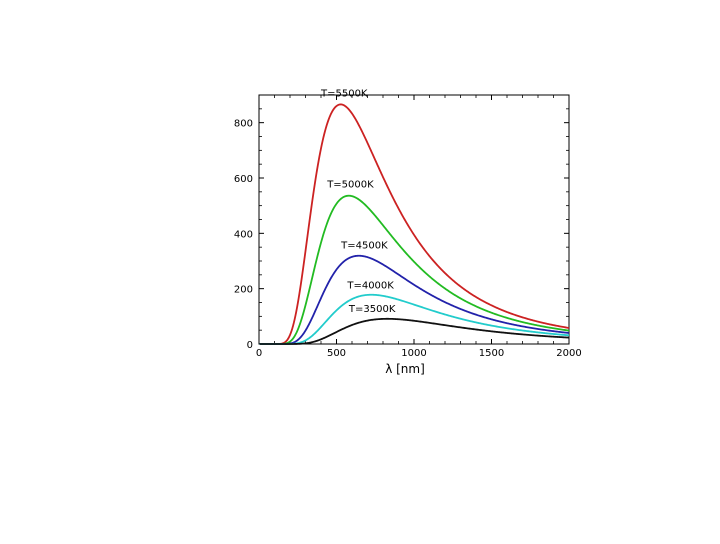  Describe the element at coordinates (491, 353) in the screenshot. I see `x-tick-label: 1500` at that location.